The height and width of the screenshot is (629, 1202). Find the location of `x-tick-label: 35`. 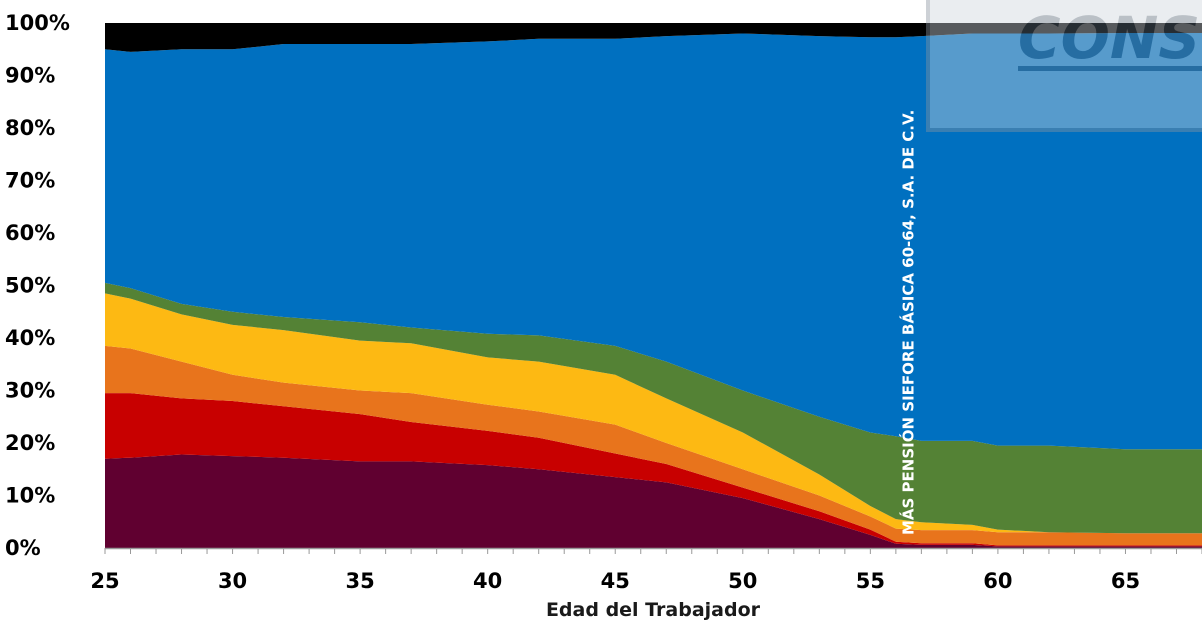

x-tick-label: 35 is located at coordinates (359, 581).